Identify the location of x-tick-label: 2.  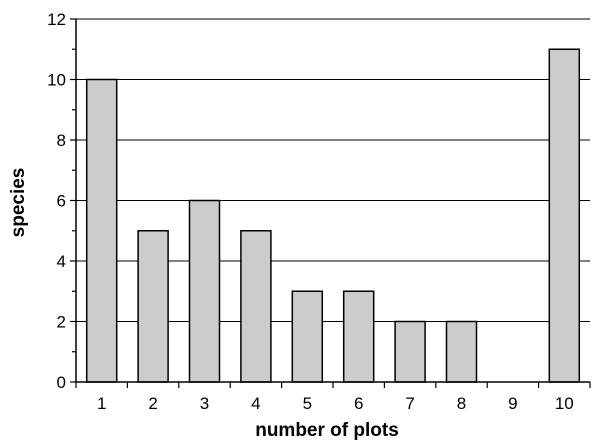
(152, 403).